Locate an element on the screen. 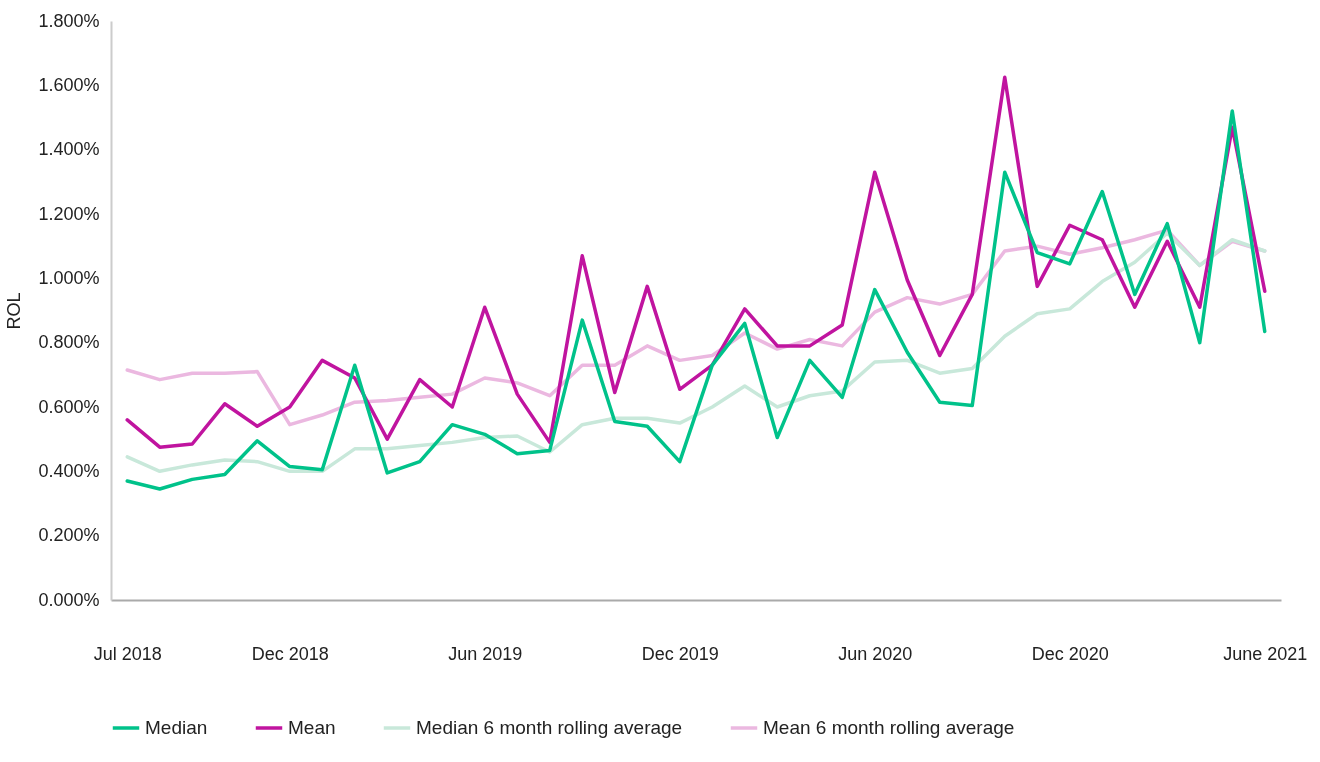  y-tick-label: 1.200% is located at coordinates (69, 213).